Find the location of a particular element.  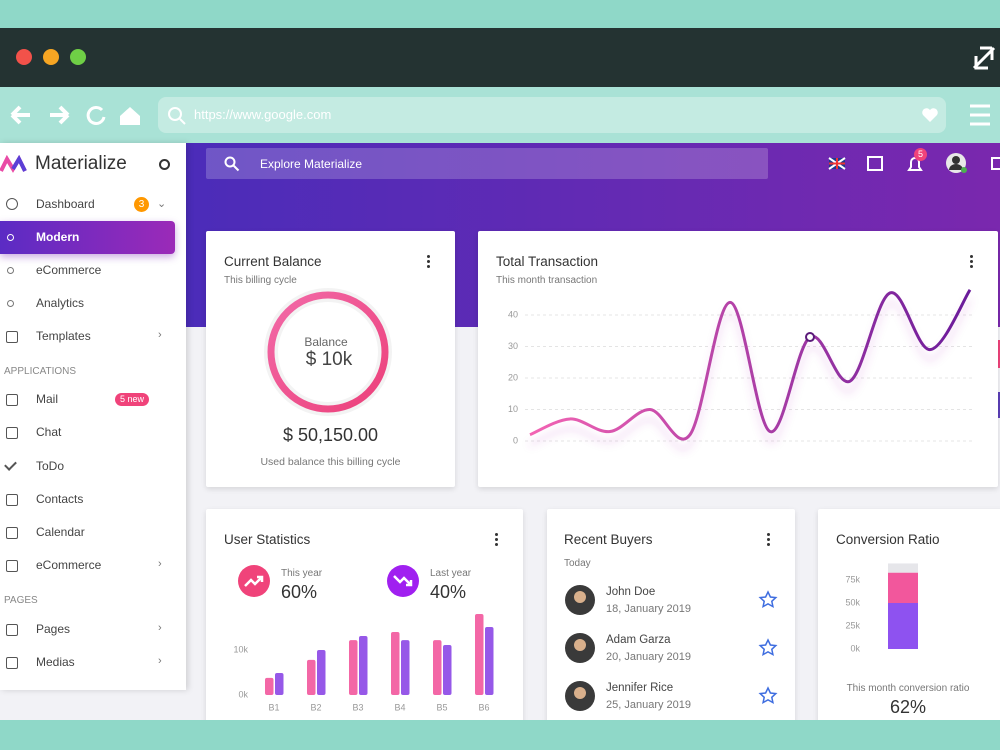

card-title: Current Balance is located at coordinates (273, 261).